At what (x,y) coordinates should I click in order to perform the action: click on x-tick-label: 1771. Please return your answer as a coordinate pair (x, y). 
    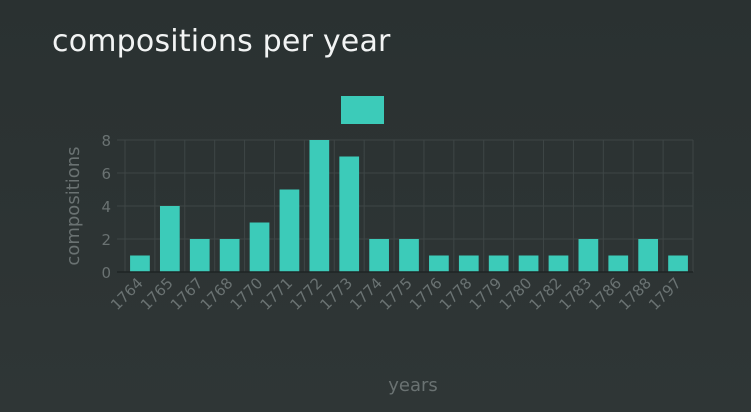
    Looking at the image, I should click on (277, 294).